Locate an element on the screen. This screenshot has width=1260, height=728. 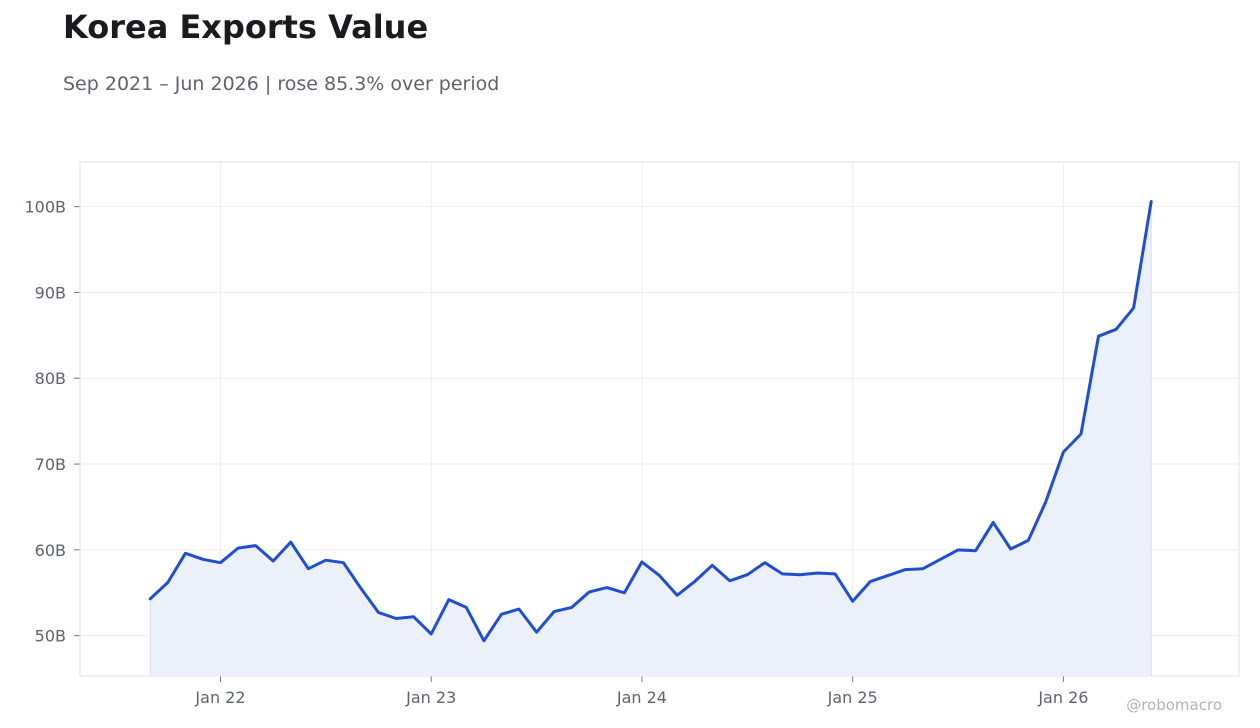
y-tick-label: 90B is located at coordinates (50, 292).